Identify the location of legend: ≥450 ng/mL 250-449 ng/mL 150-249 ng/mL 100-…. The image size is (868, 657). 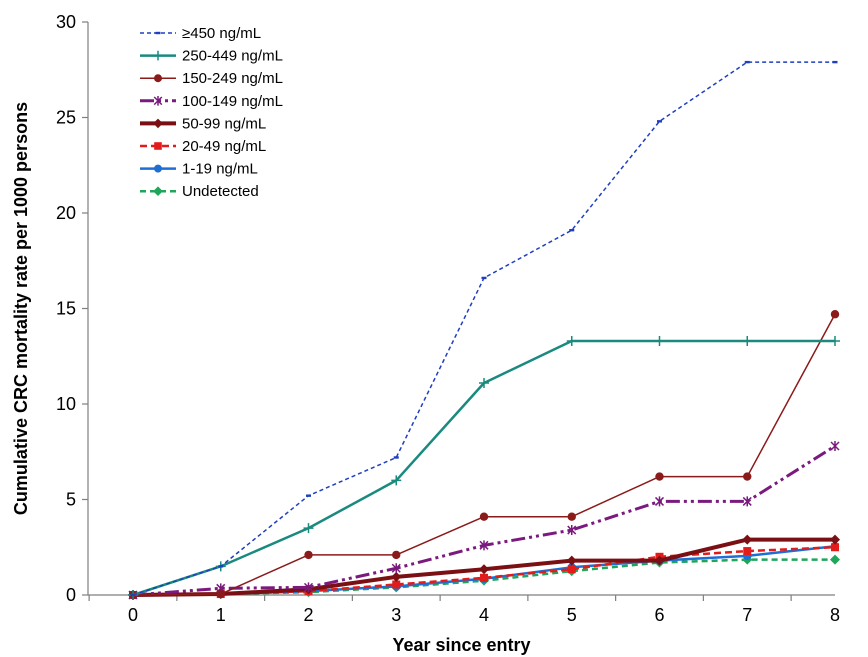
(211, 112).